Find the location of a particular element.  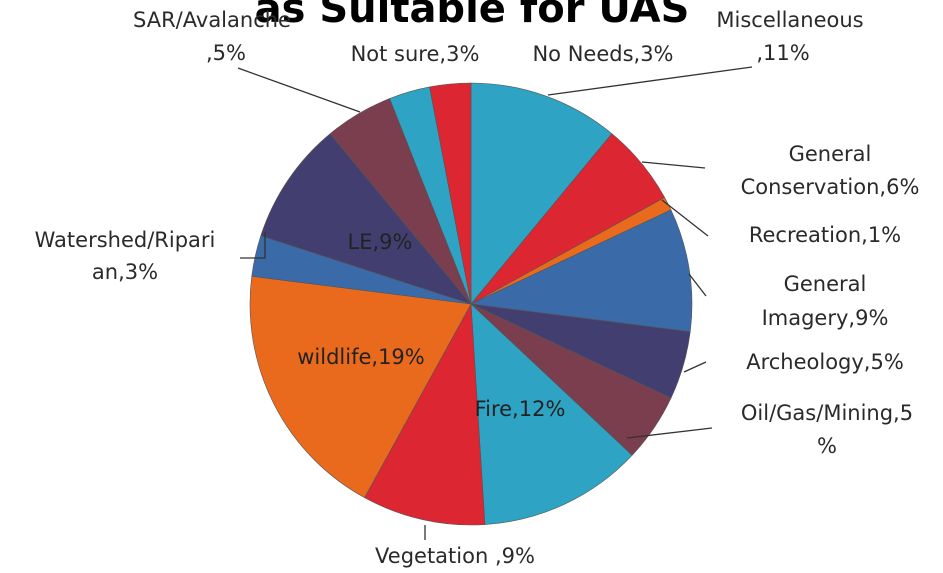

slice-label-10: LE,9% is located at coordinates (380, 242).